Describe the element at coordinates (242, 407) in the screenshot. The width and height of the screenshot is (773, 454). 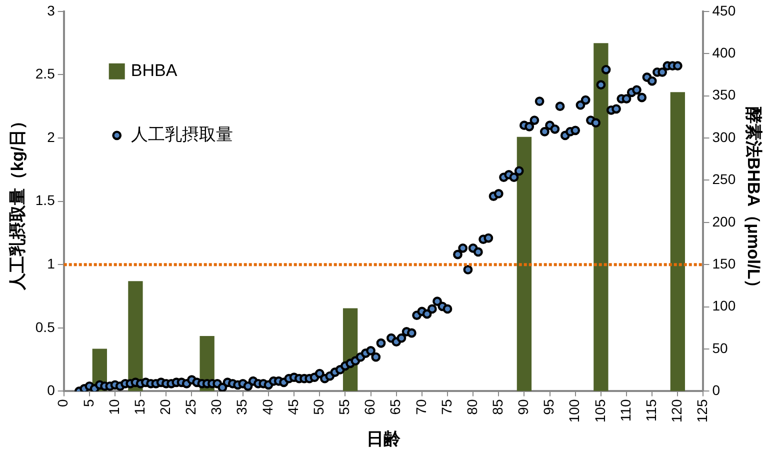
I see `x-tick-label: 35` at that location.